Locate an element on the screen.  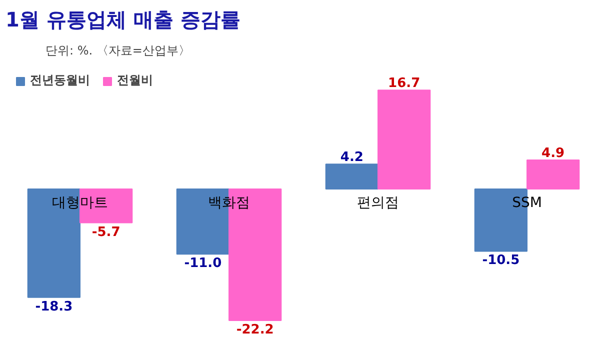
data-label: -11.0 is located at coordinates (203, 264).